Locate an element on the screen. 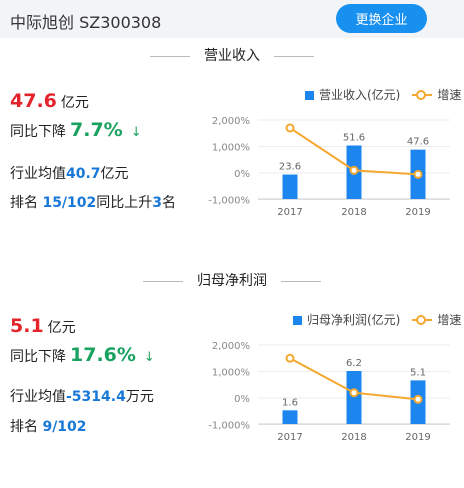  rank-value: 9/102 is located at coordinates (64, 427).